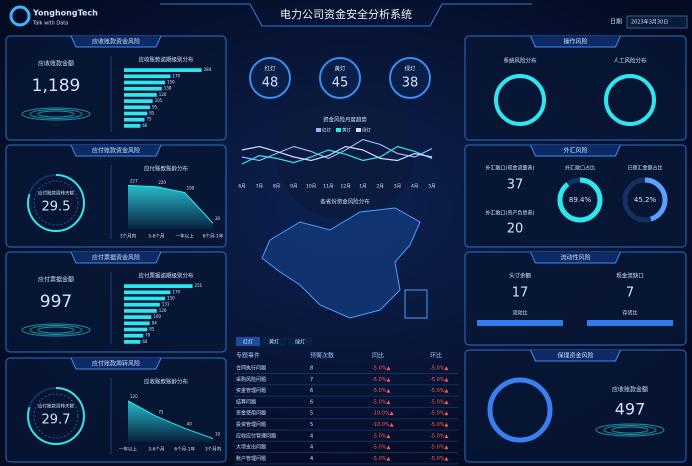  What do you see at coordinates (166, 382) in the screenshot?
I see `chart-title: 应收账款账龄分布` at bounding box center [166, 382].